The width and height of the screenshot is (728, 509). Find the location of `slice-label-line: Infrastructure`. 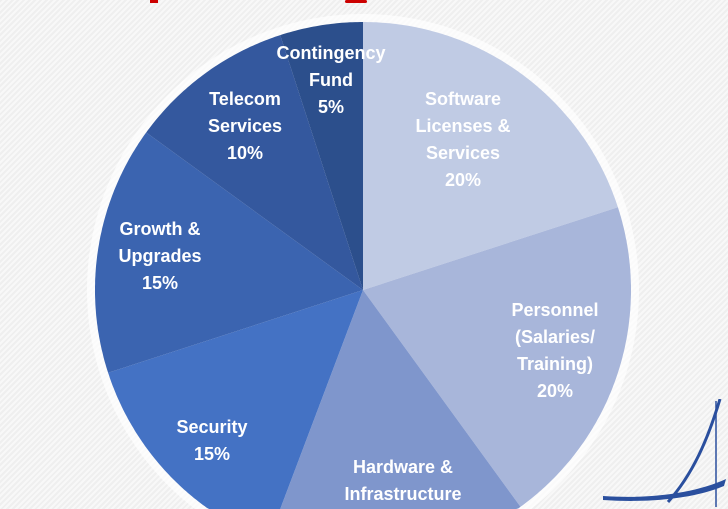

slice-label-line: Infrastructure is located at coordinates (403, 494).